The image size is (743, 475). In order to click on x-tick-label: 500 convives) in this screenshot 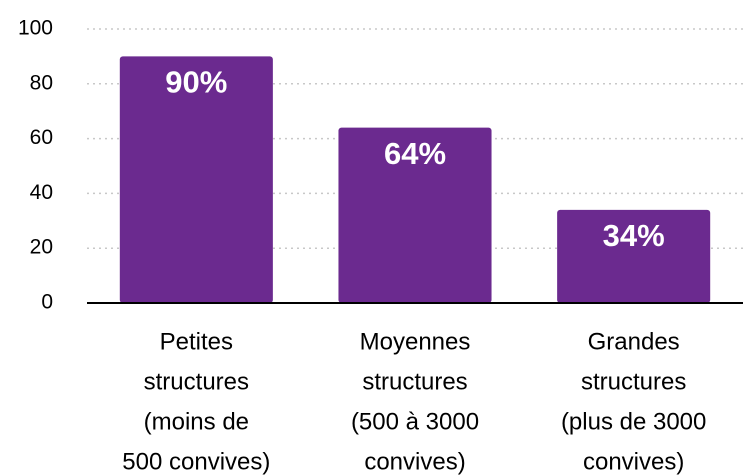, I will do `click(196, 461)`.